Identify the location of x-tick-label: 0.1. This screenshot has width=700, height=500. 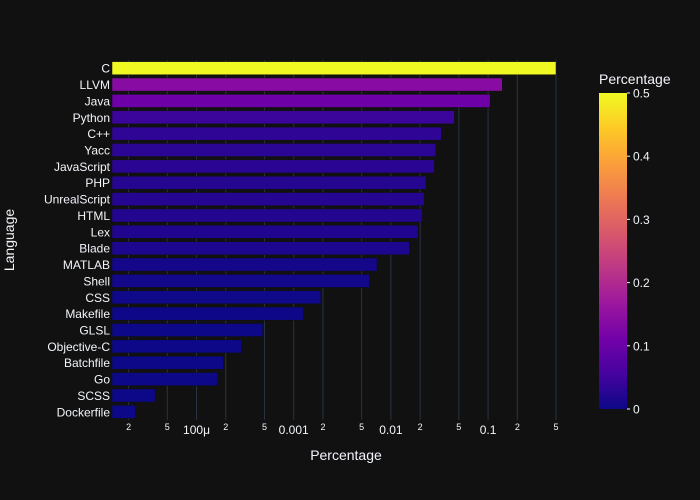
(488, 430).